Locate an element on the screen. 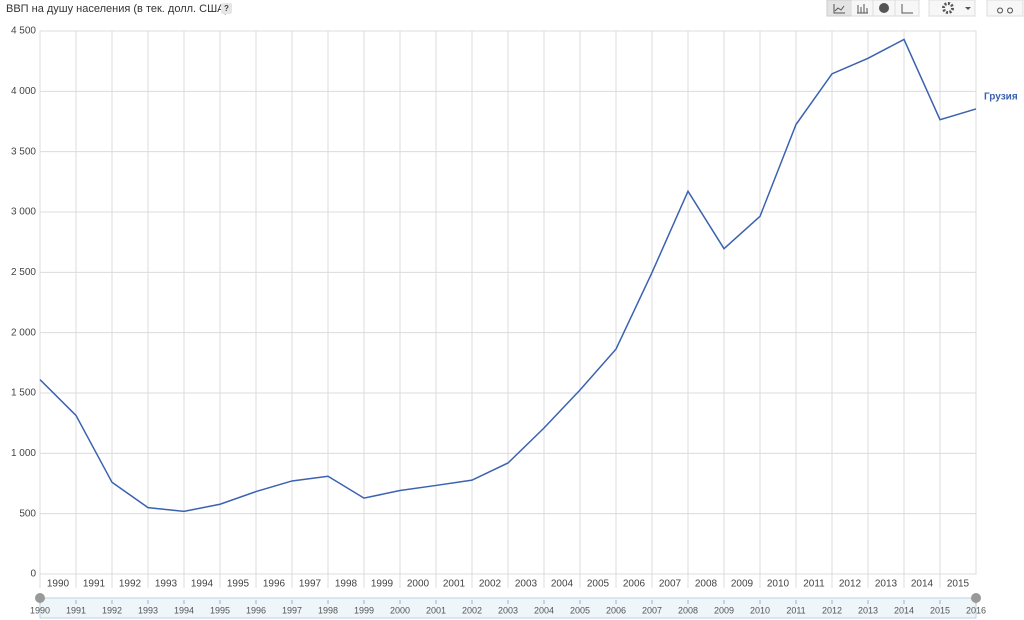  x-tick-label: 2001 is located at coordinates (454, 584).